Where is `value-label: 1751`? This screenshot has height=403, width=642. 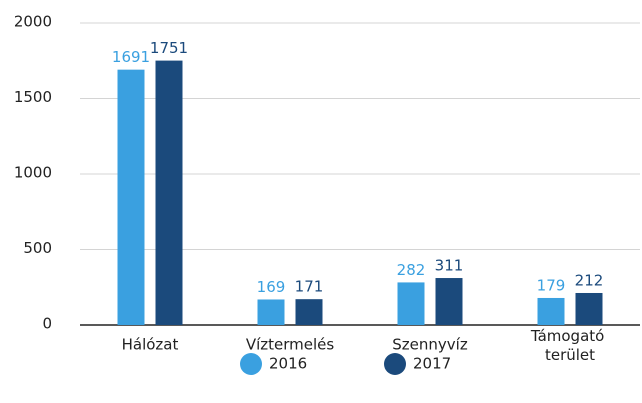
value-label: 1751 is located at coordinates (169, 48).